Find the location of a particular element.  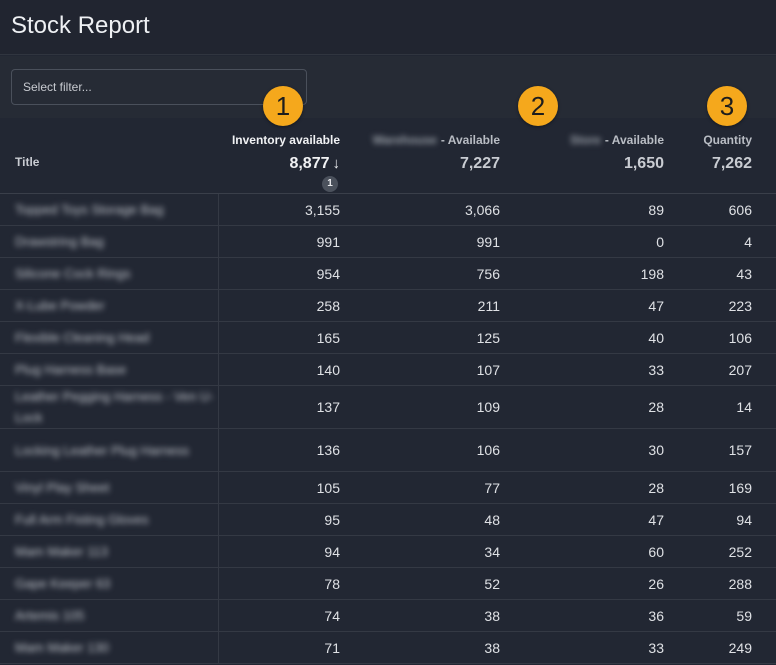

column-header-blurred-name: Store is located at coordinates (585, 140).